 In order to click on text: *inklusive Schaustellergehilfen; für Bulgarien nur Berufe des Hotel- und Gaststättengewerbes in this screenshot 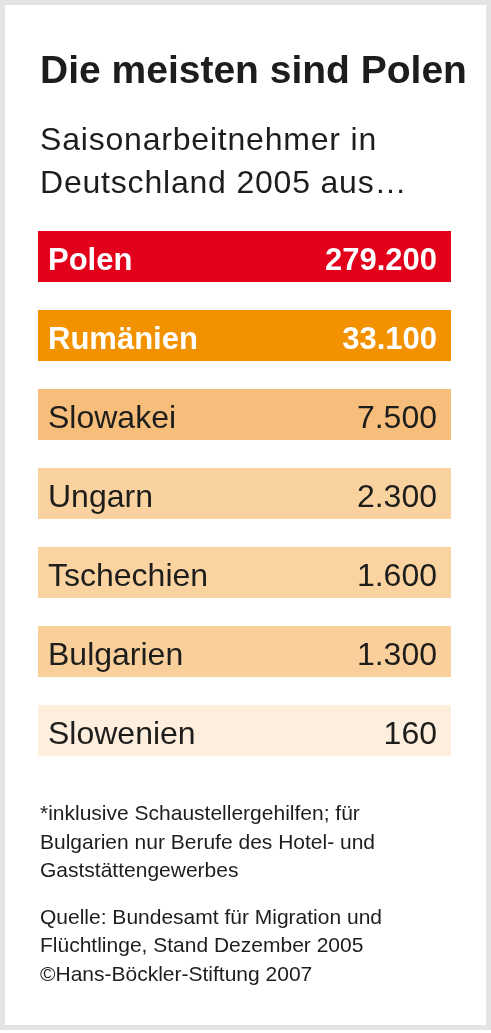, I will do `click(208, 841)`.